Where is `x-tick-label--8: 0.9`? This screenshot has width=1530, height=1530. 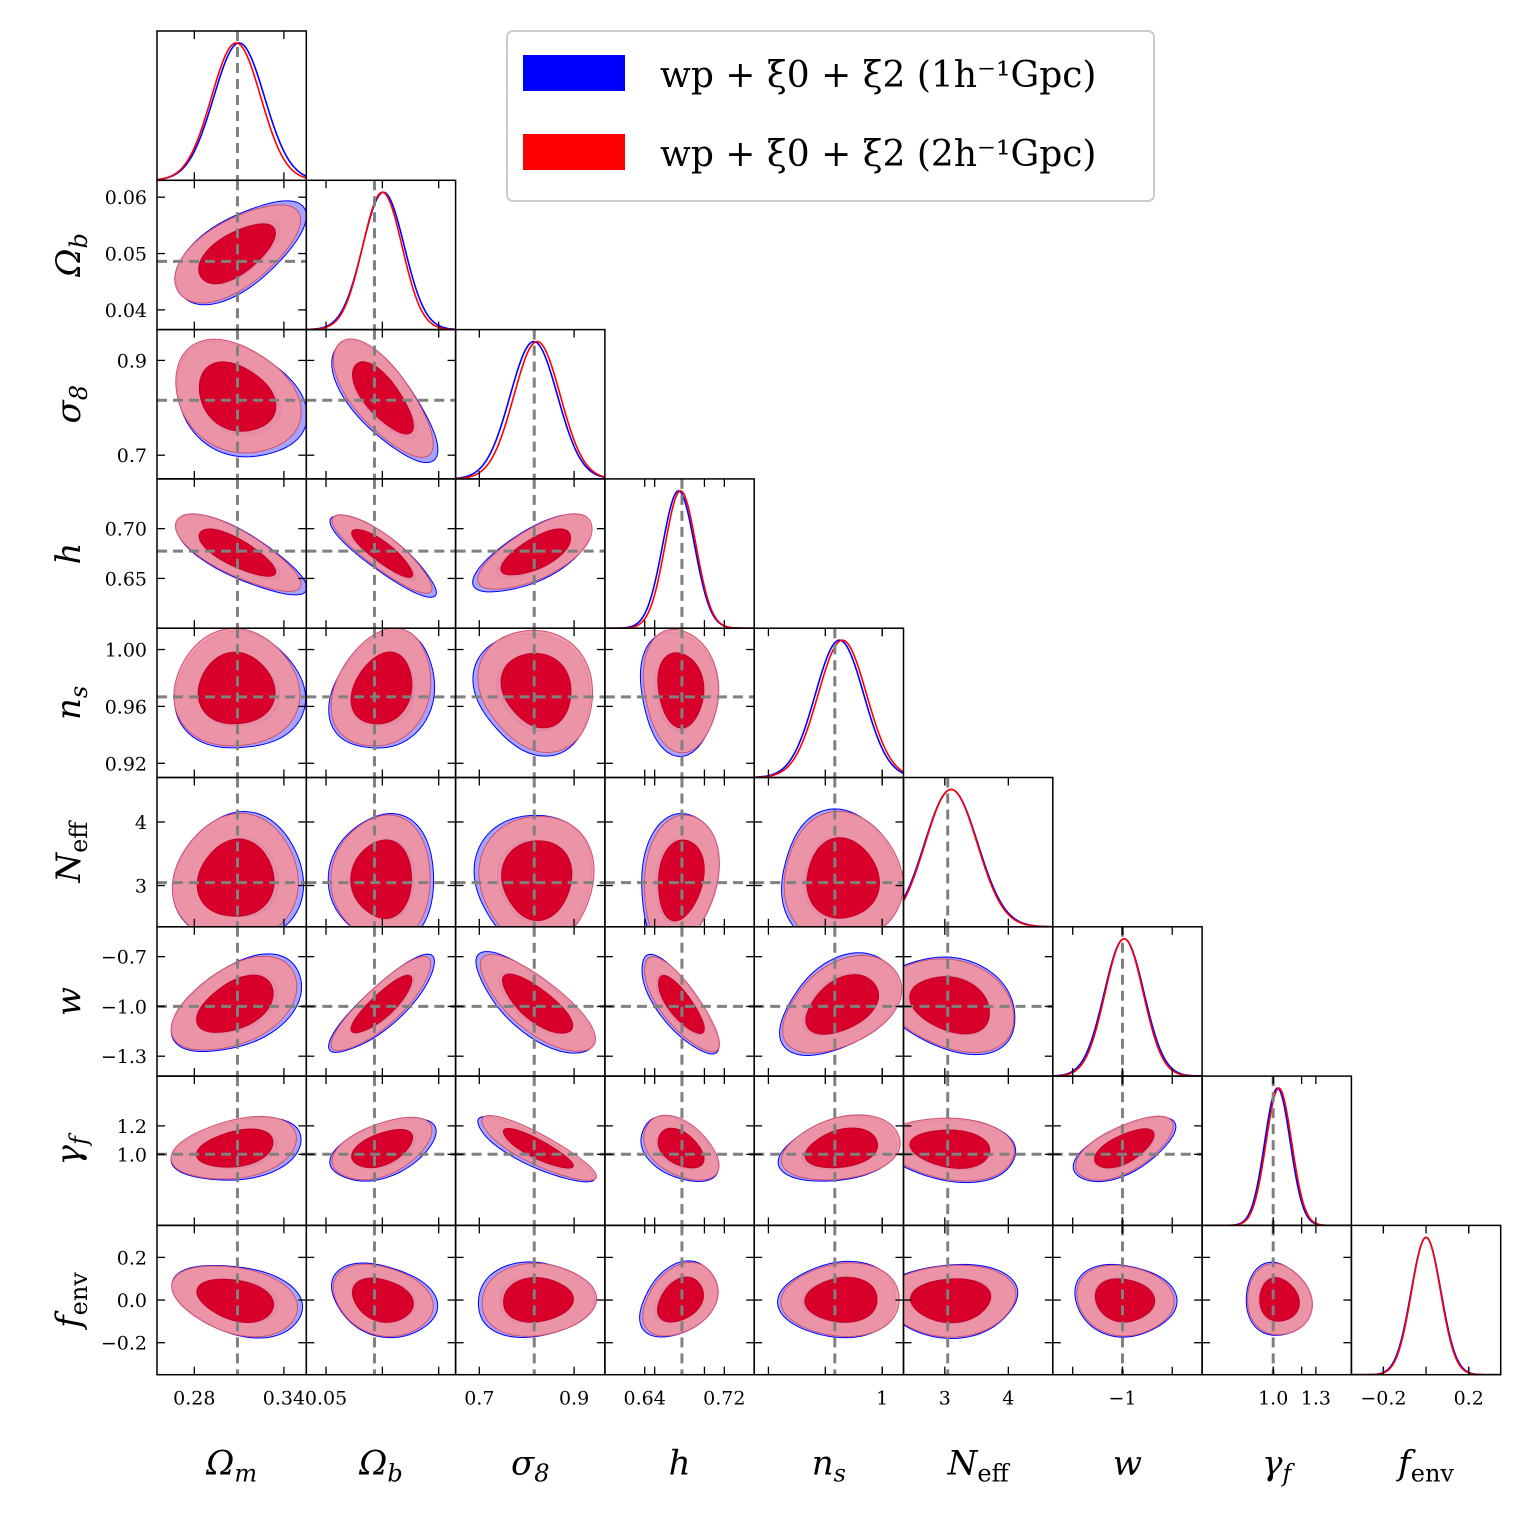 x-tick-label--8: 0.9 is located at coordinates (574, 1399).